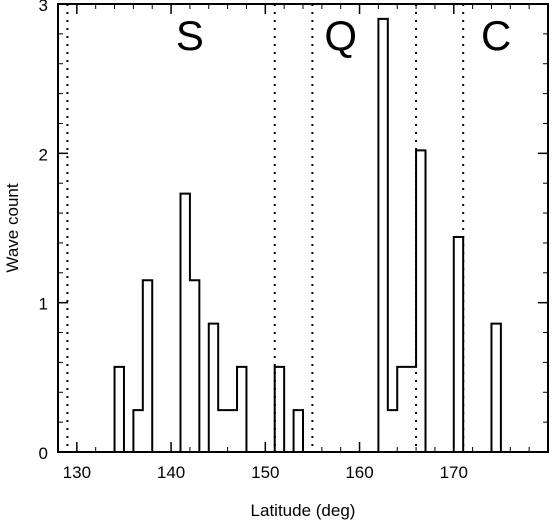 The height and width of the screenshot is (521, 552). I want to click on region-label: S, so click(190, 35).